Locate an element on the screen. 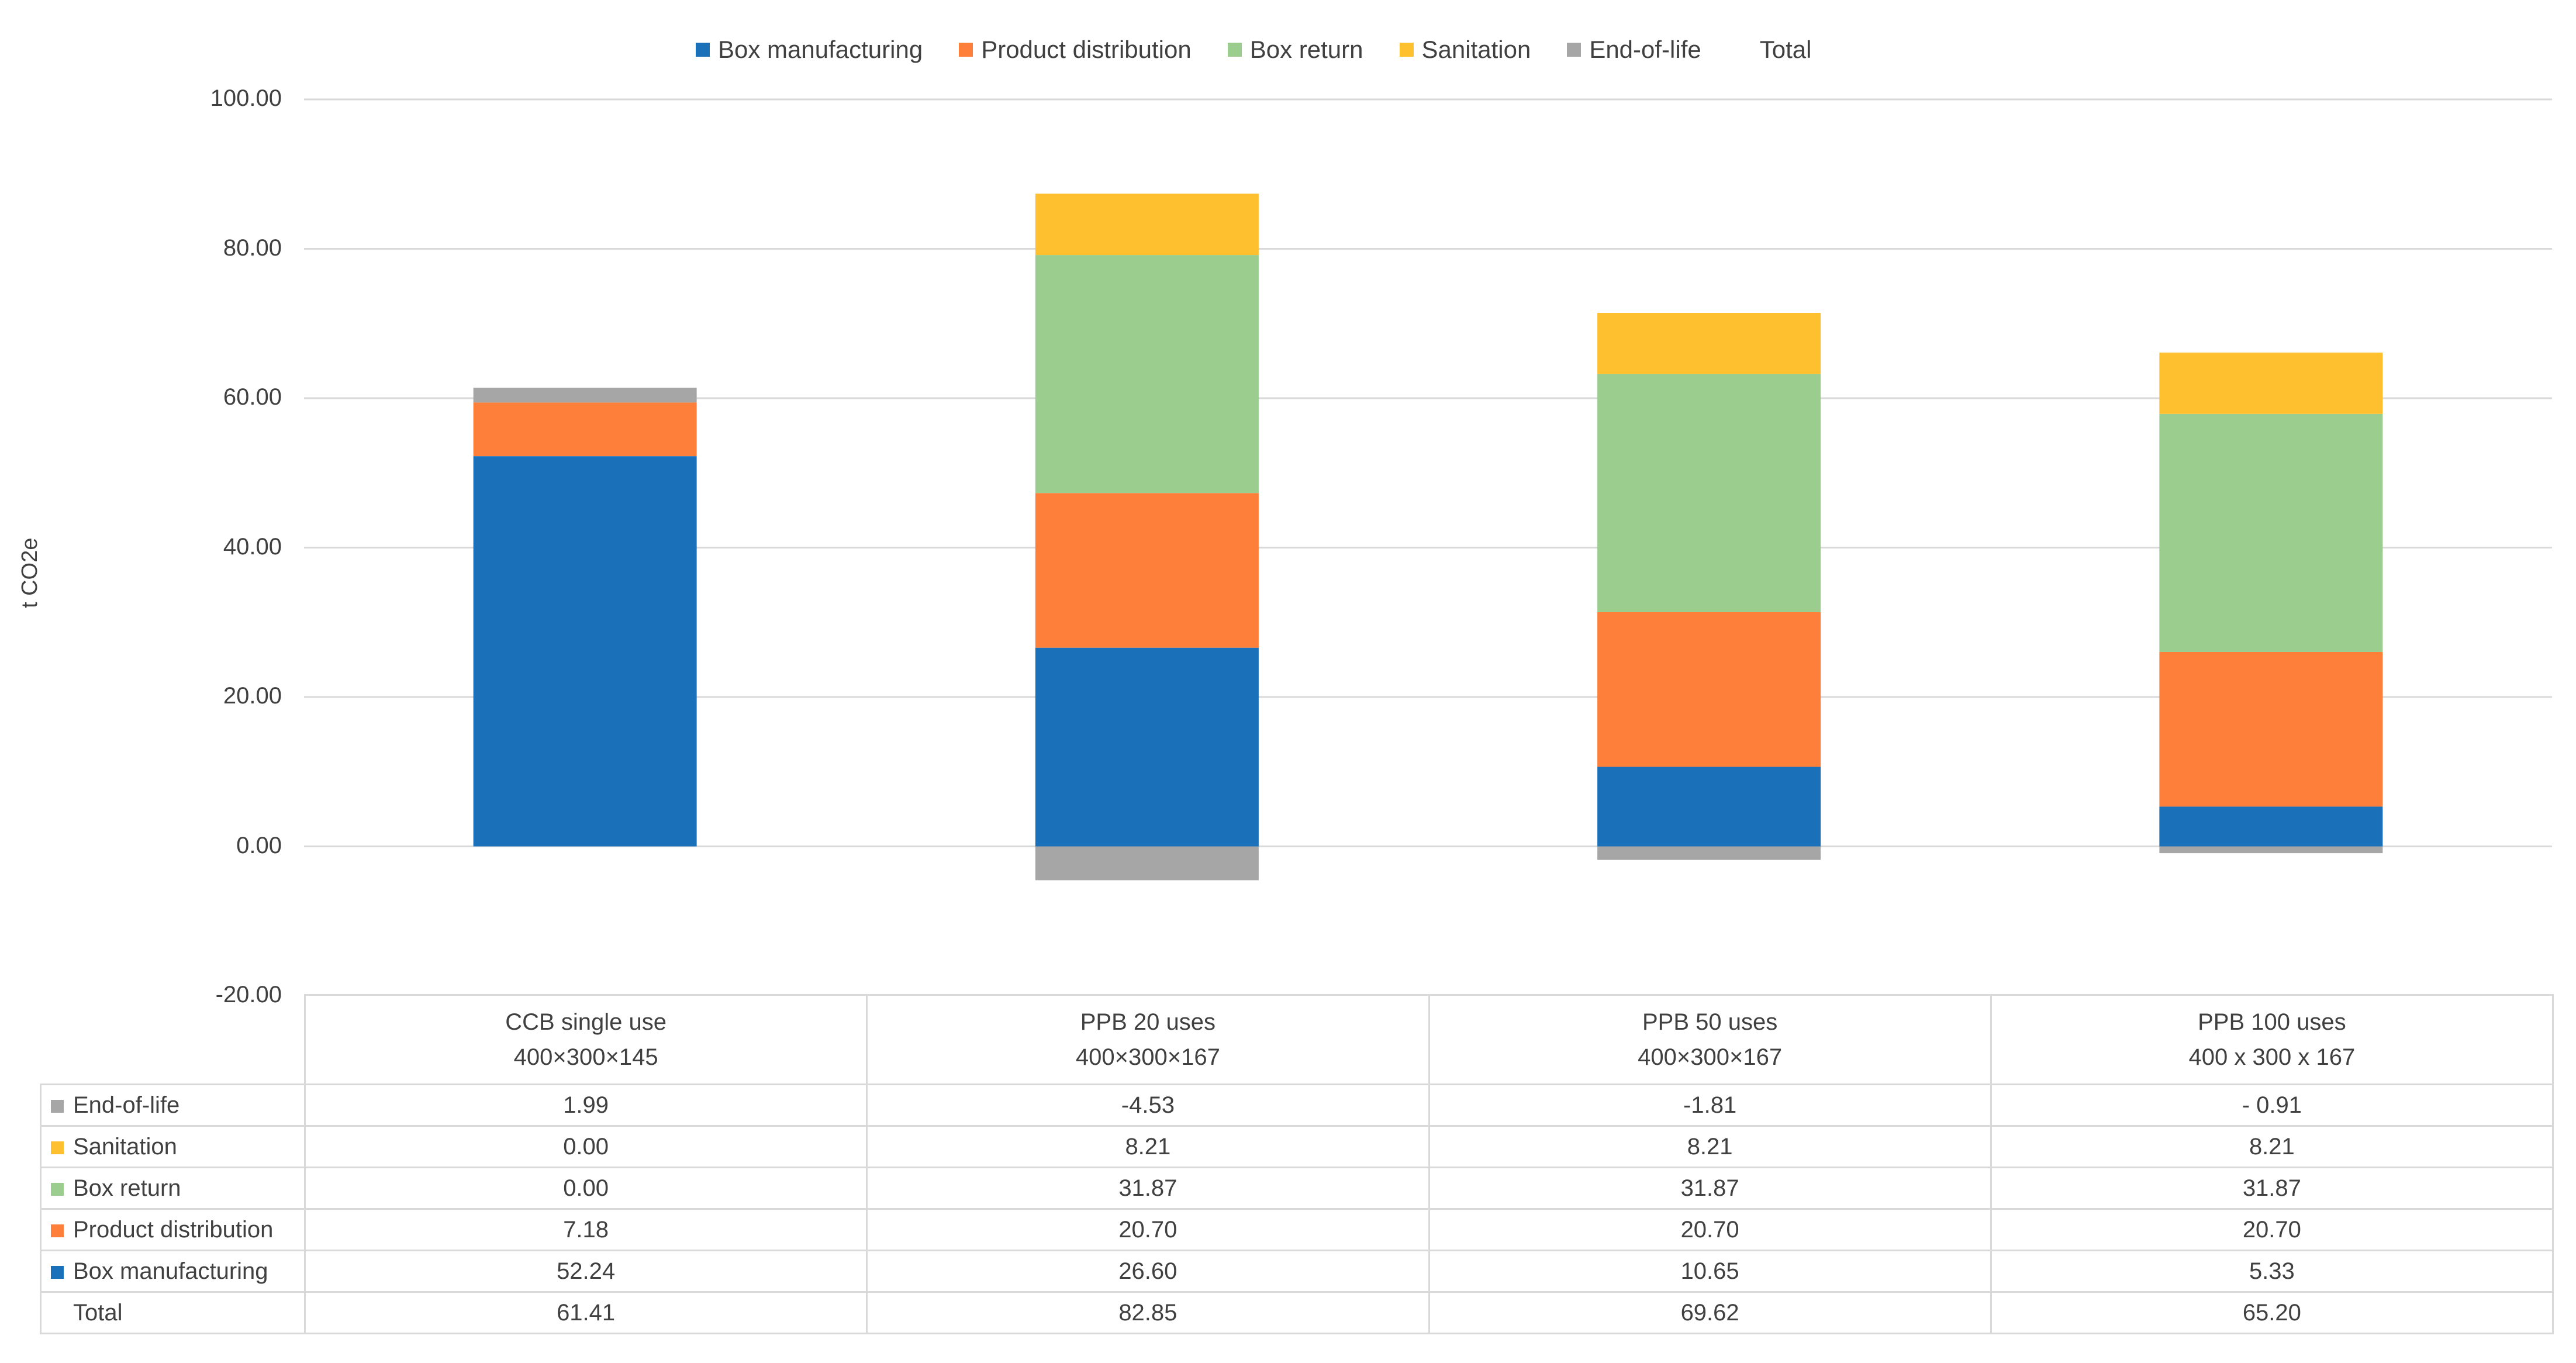 This screenshot has width=2576, height=1363. row-label: Box manufacturing is located at coordinates (171, 1271).